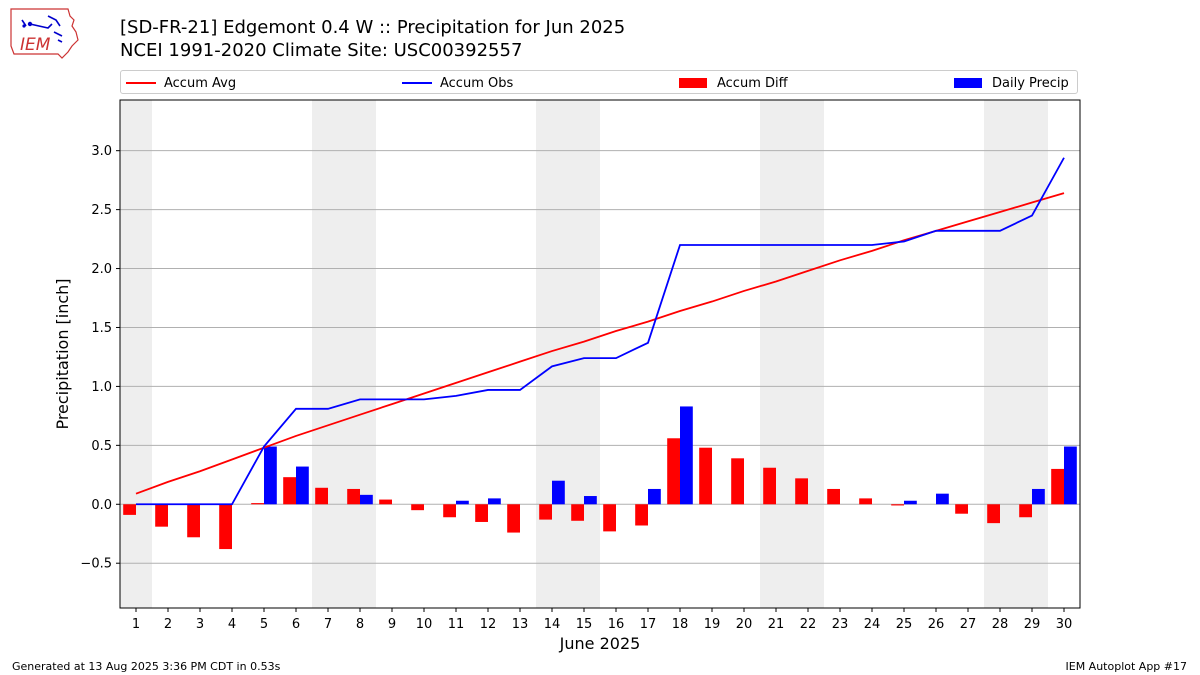 Image resolution: width=1200 pixels, height=675 pixels. I want to click on legend-label-accum-avg: Accum Avg, so click(200, 83).